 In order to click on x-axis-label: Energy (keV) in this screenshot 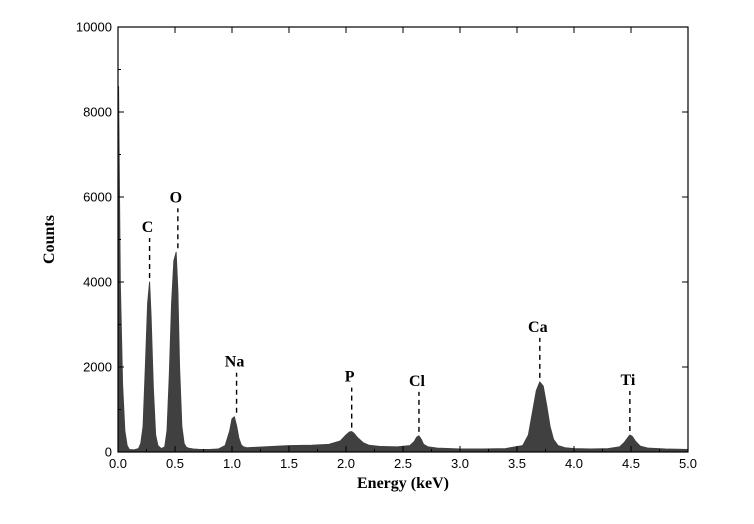, I will do `click(403, 483)`.